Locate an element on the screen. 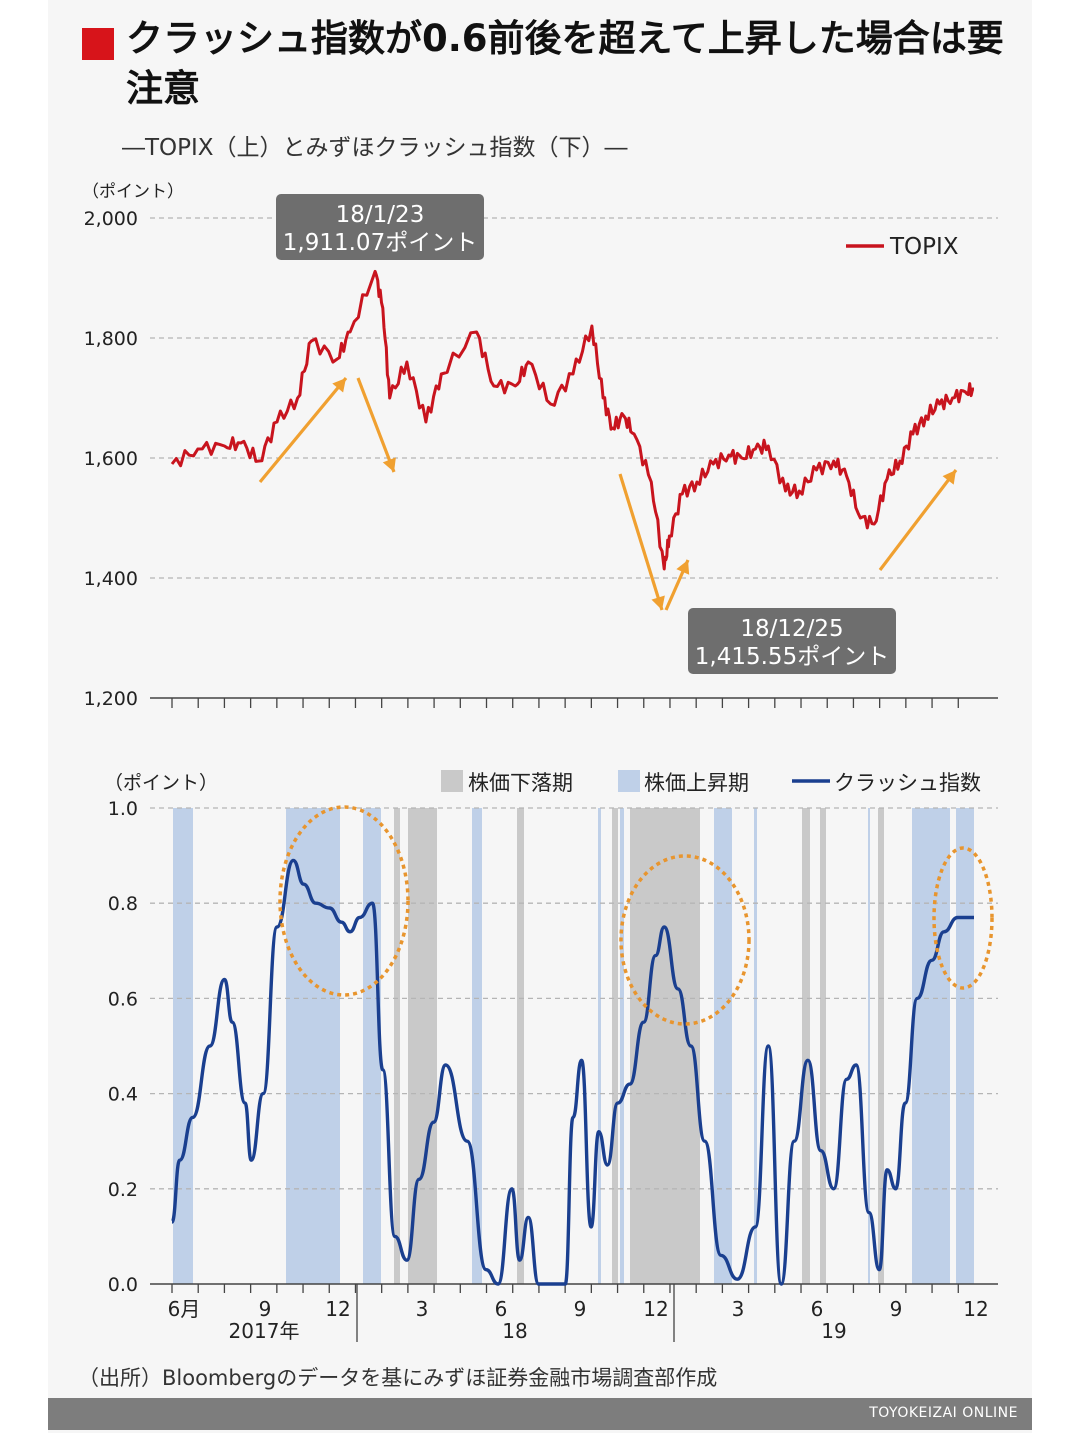 The width and height of the screenshot is (1080, 1433). year-label: 19 is located at coordinates (833, 1331).